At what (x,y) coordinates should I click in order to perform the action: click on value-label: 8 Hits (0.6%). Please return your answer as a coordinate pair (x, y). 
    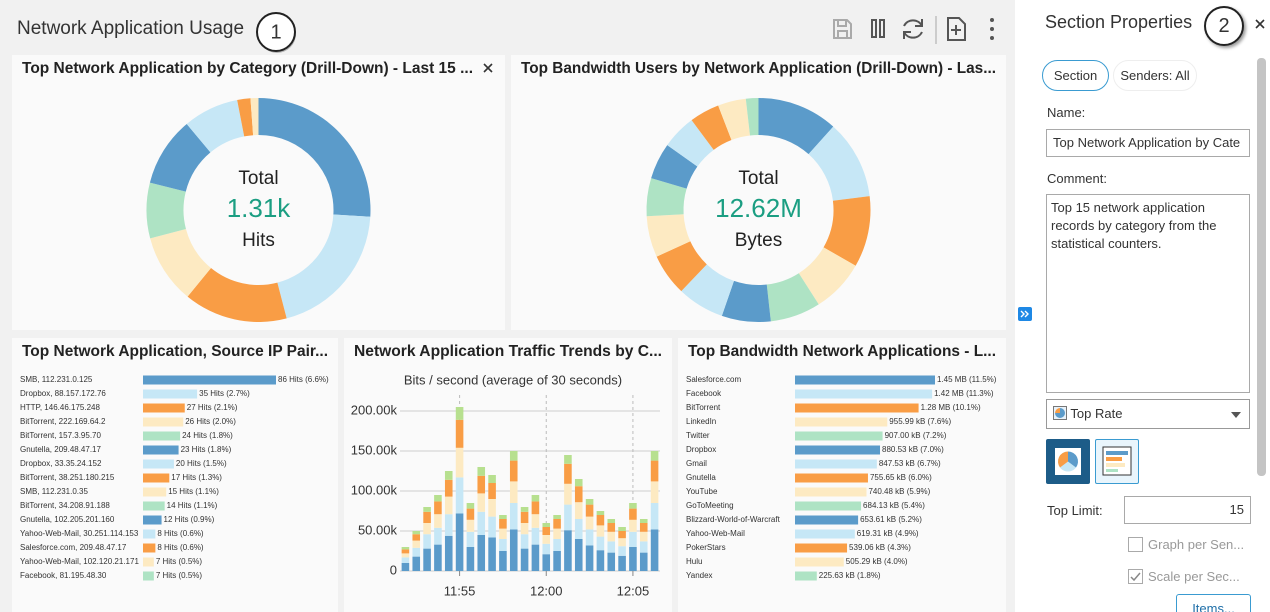
    Looking at the image, I should click on (180, 547).